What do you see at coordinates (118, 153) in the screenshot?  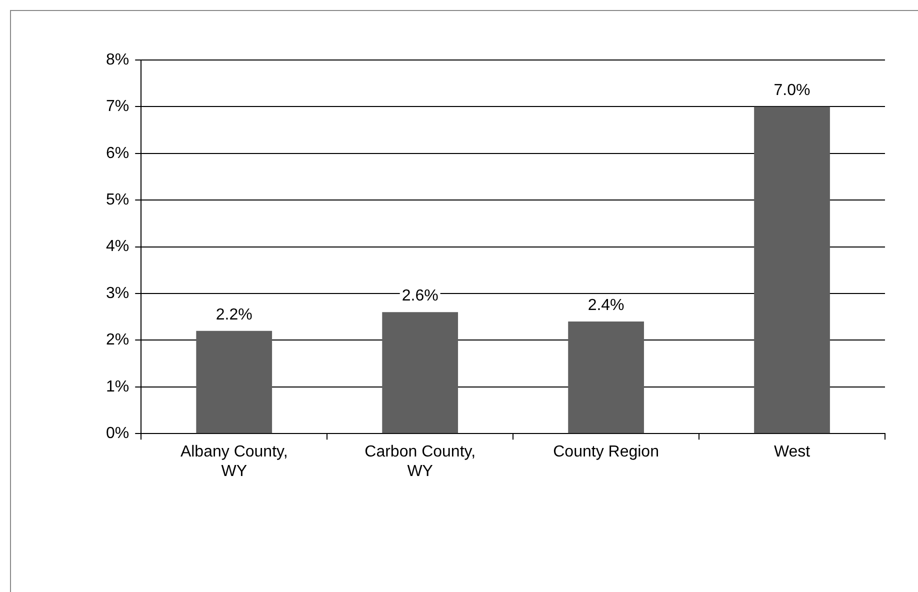 I see `y-tick-label: 6%` at bounding box center [118, 153].